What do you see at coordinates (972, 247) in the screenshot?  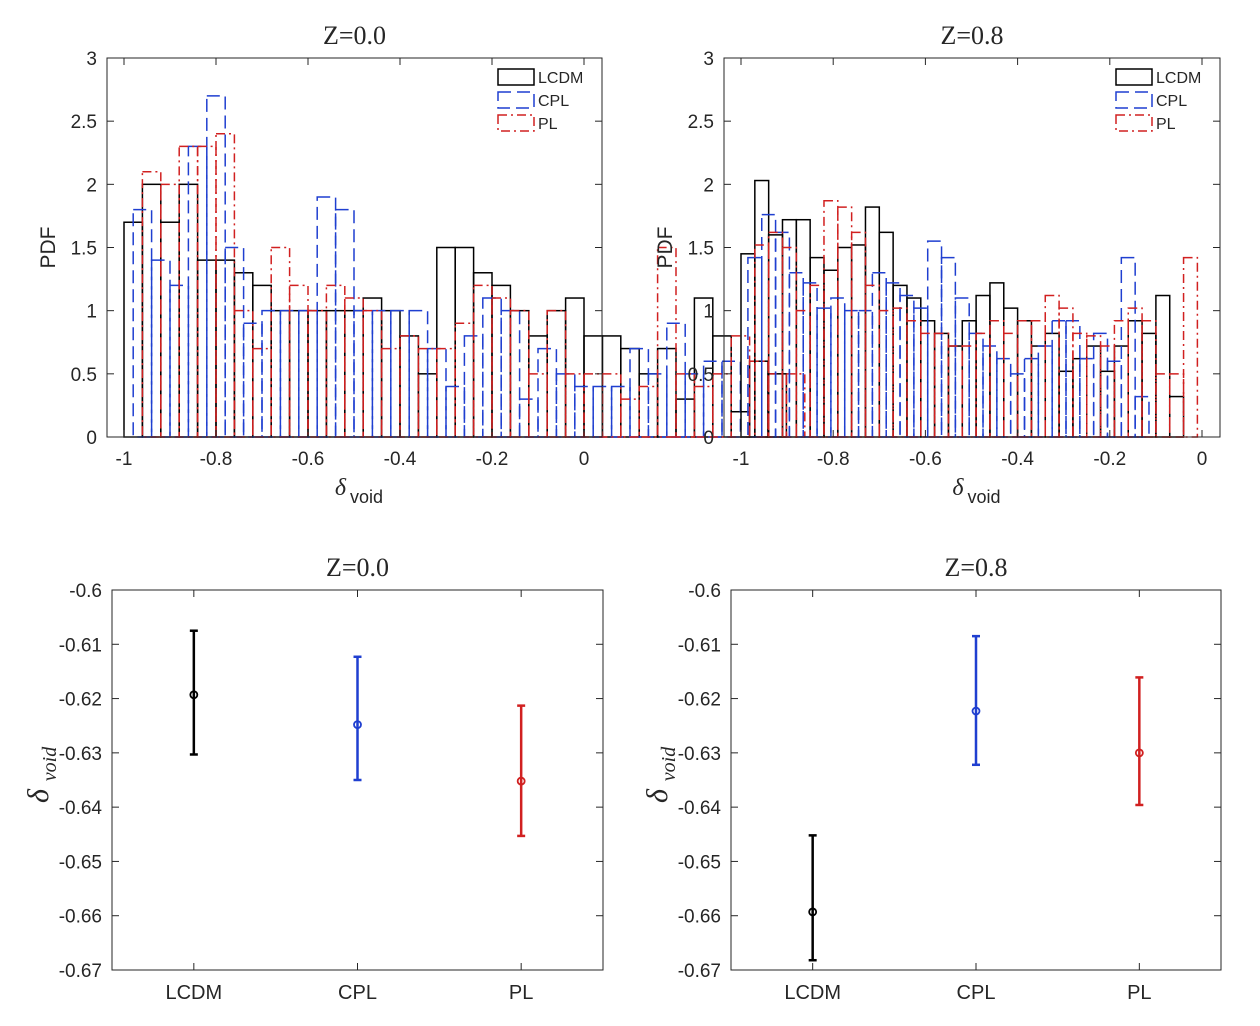 I see `axes-box` at bounding box center [972, 247].